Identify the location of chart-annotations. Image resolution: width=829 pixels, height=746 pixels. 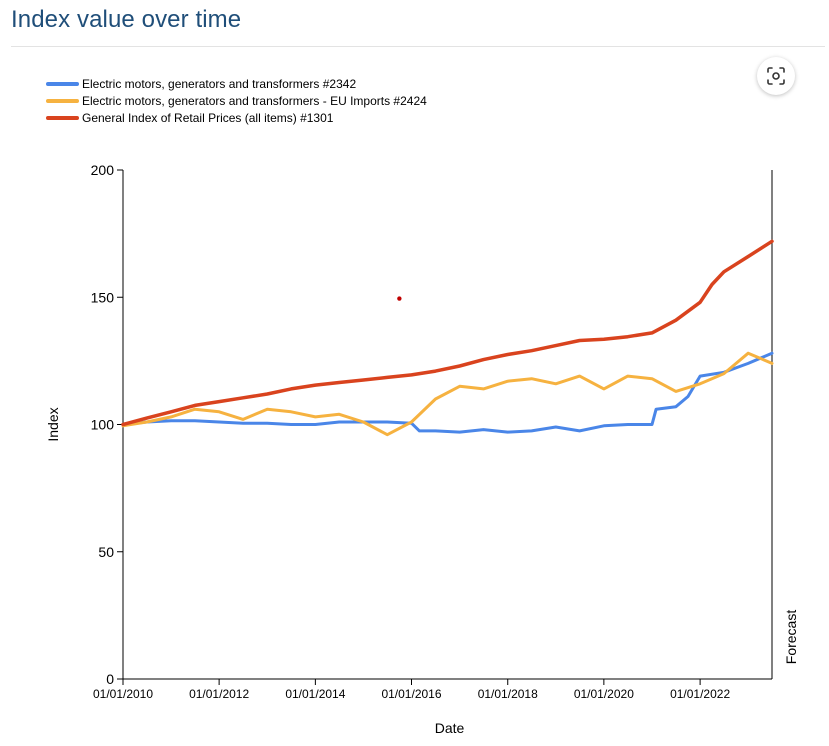
(399, 298).